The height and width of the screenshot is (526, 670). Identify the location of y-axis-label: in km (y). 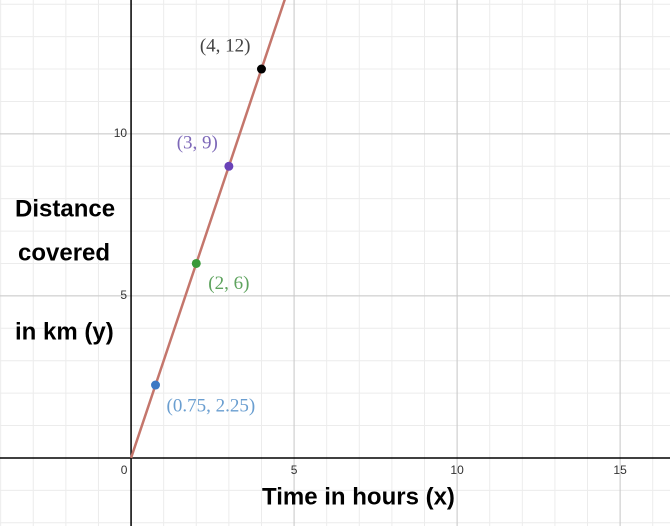
(64, 331).